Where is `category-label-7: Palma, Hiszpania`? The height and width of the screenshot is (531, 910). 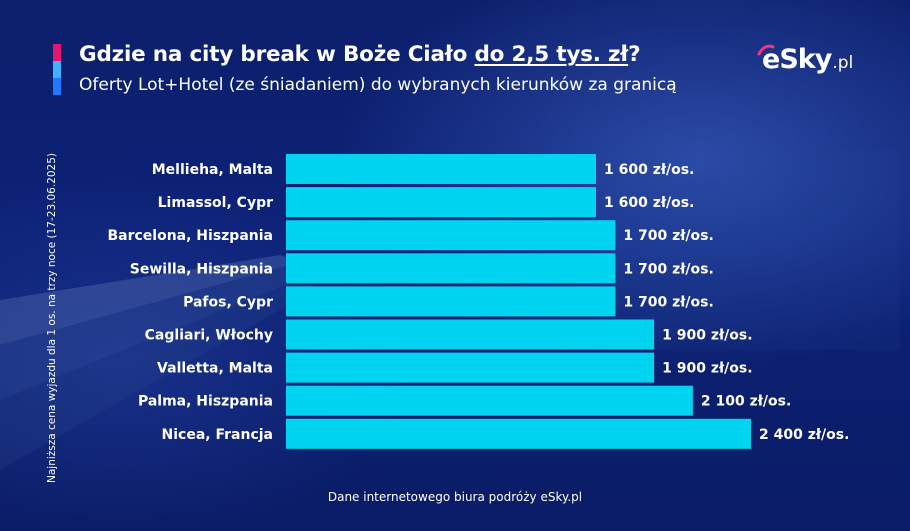
category-label-7: Palma, Hiszpania is located at coordinates (205, 402).